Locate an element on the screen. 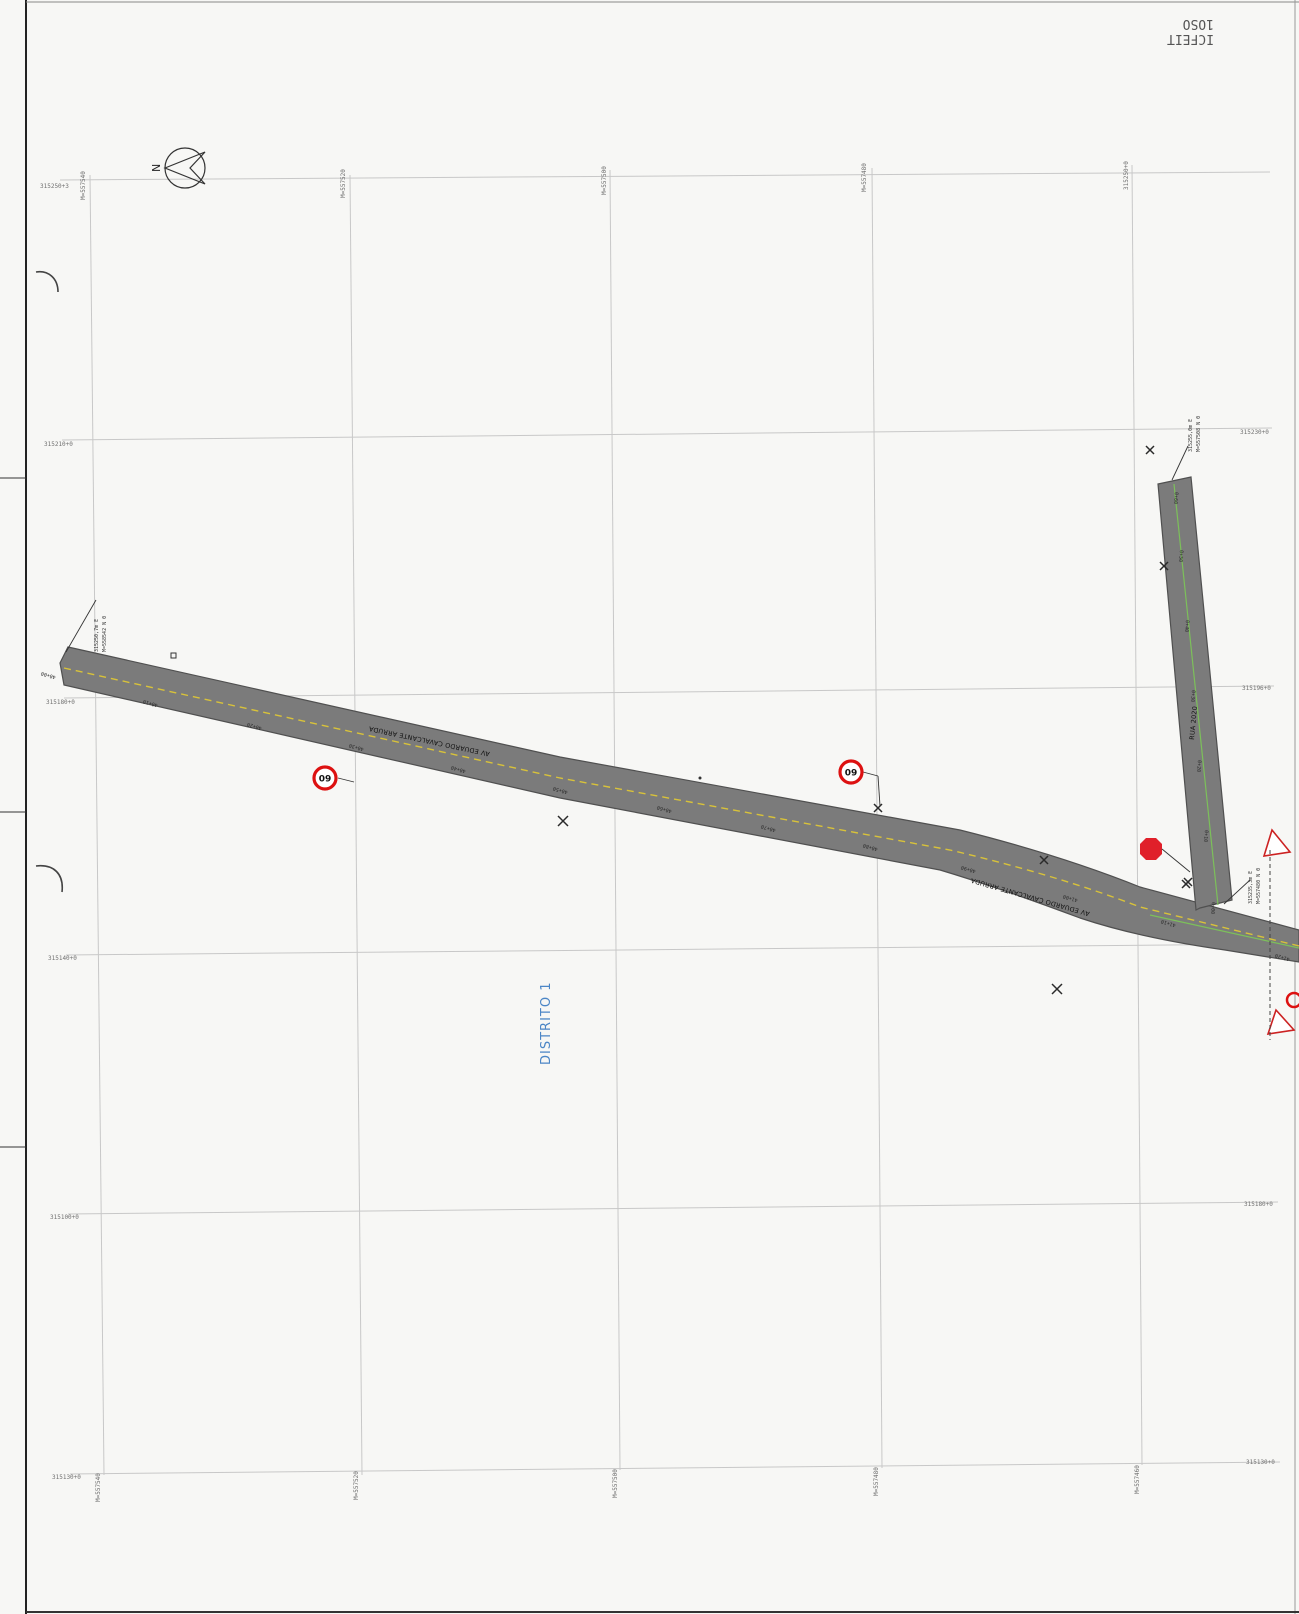 The image size is (1299, 1614). grid-label-bottom-4: M=557460 is located at coordinates (1137, 1479).